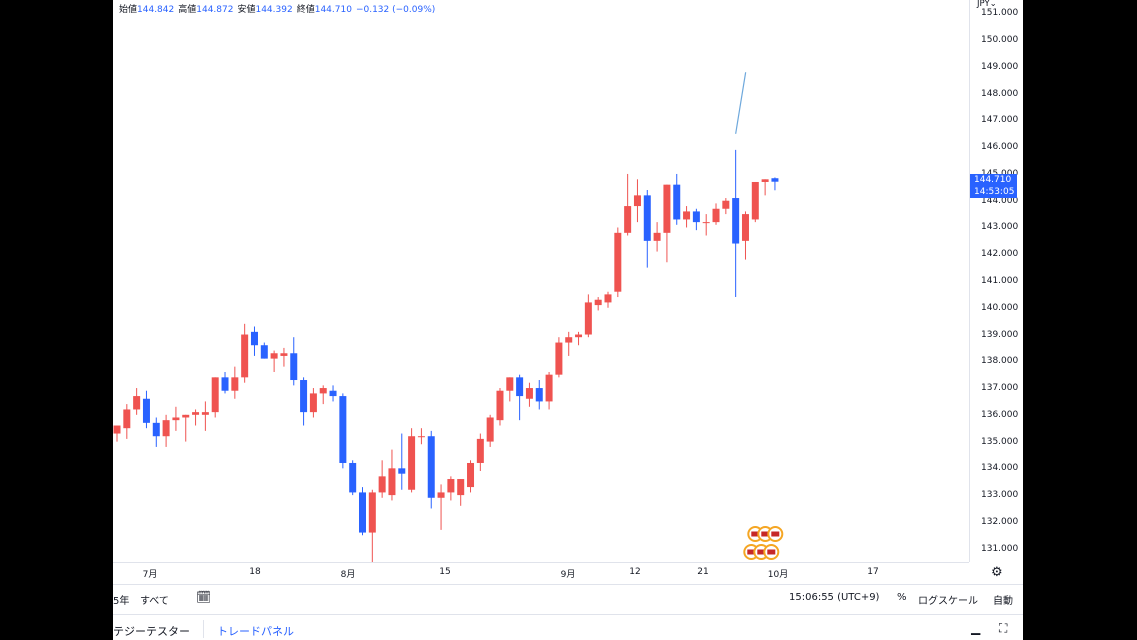  What do you see at coordinates (873, 572) in the screenshot?
I see `time-tick-label: 17` at bounding box center [873, 572].